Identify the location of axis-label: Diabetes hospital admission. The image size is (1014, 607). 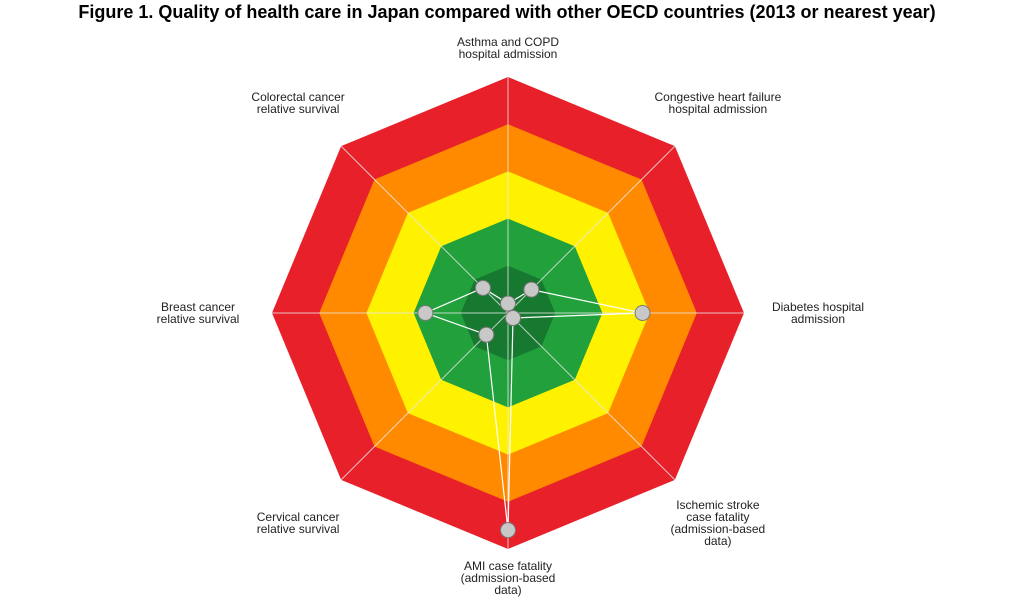
(818, 313).